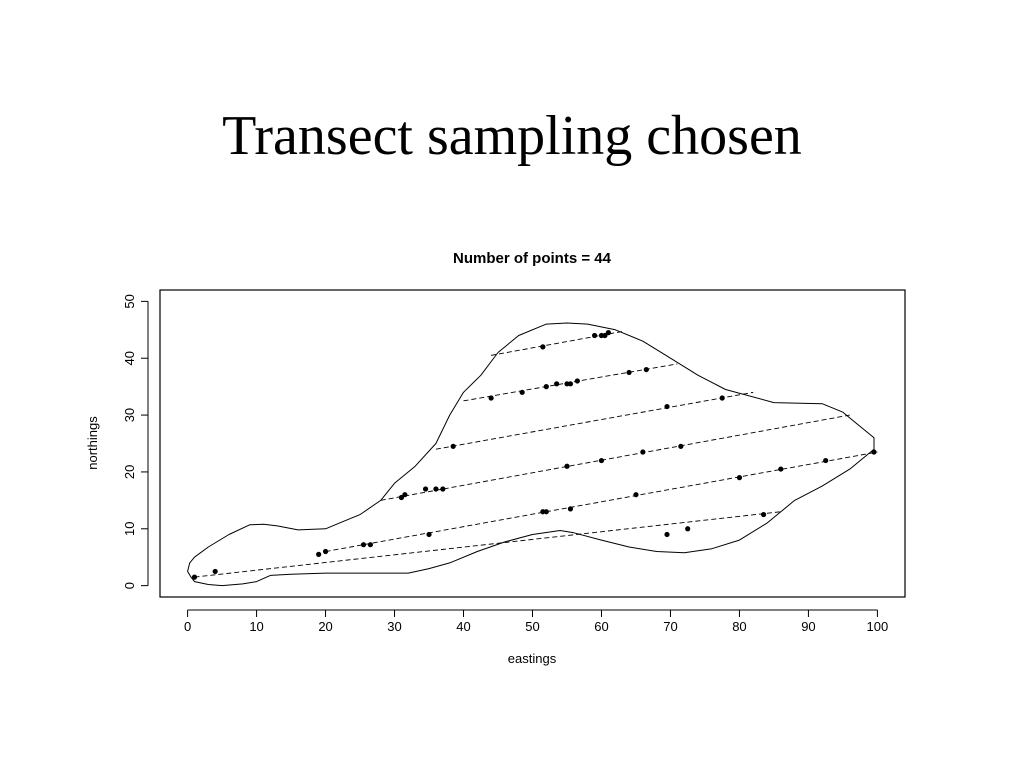 This screenshot has height=768, width=1024. What do you see at coordinates (129, 415) in the screenshot?
I see `y-tick-label: 30` at bounding box center [129, 415].